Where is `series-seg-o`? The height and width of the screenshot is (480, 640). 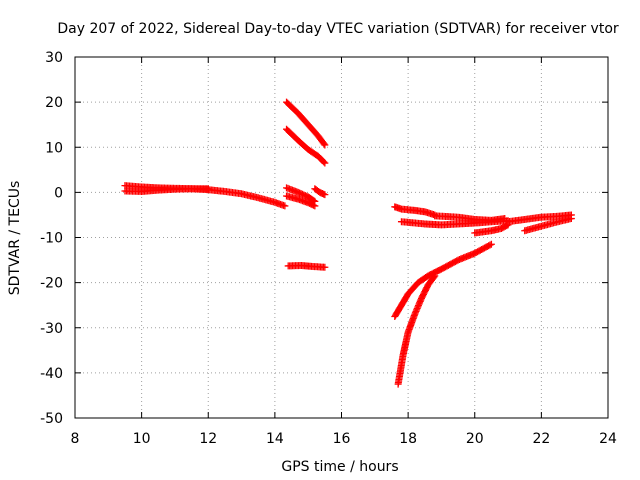
series-seg-o is located at coordinates (548, 225).